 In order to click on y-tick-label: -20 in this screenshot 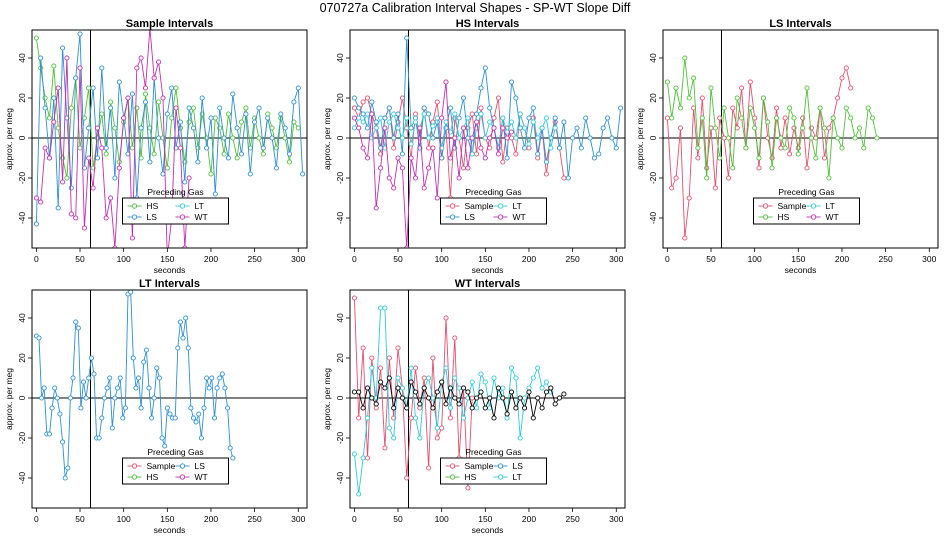, I will do `click(340, 178)`.